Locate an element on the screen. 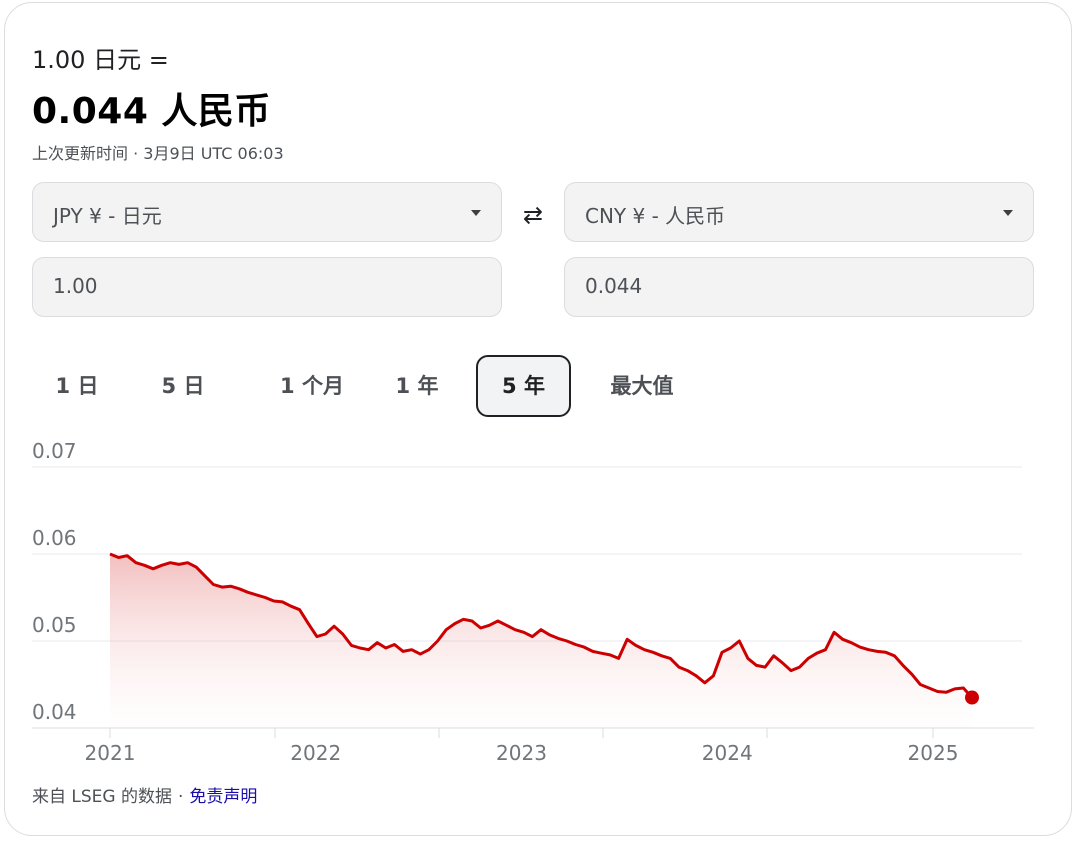 The width and height of the screenshot is (1080, 843). tab-5-year: 5 年 is located at coordinates (523, 386).